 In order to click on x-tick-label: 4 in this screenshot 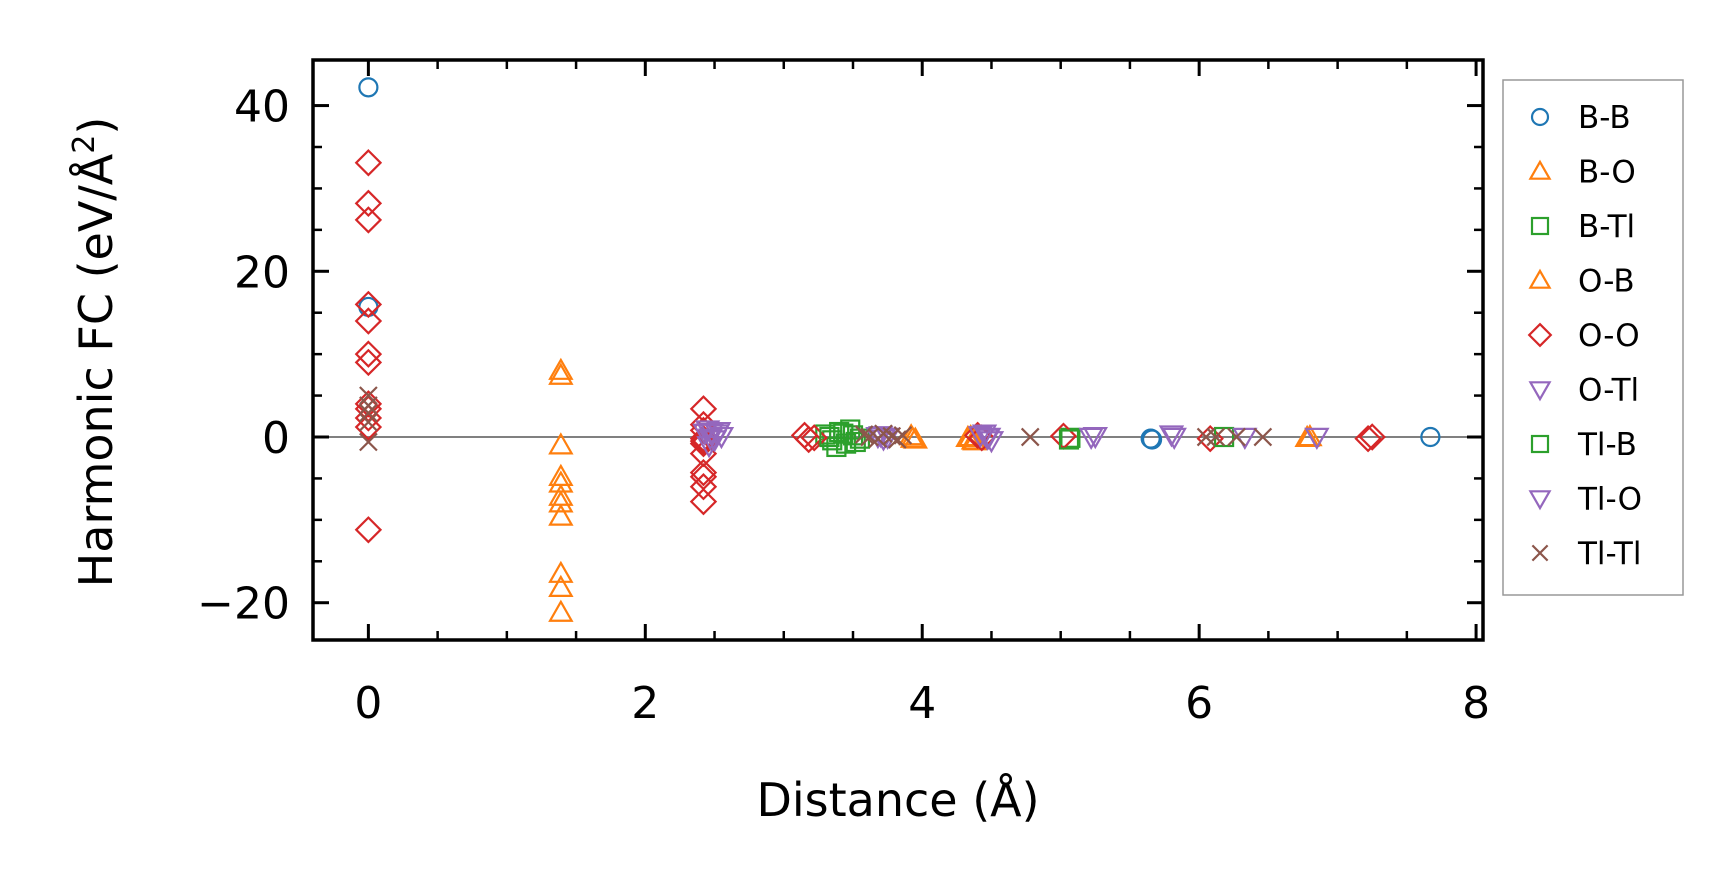, I will do `click(922, 703)`.